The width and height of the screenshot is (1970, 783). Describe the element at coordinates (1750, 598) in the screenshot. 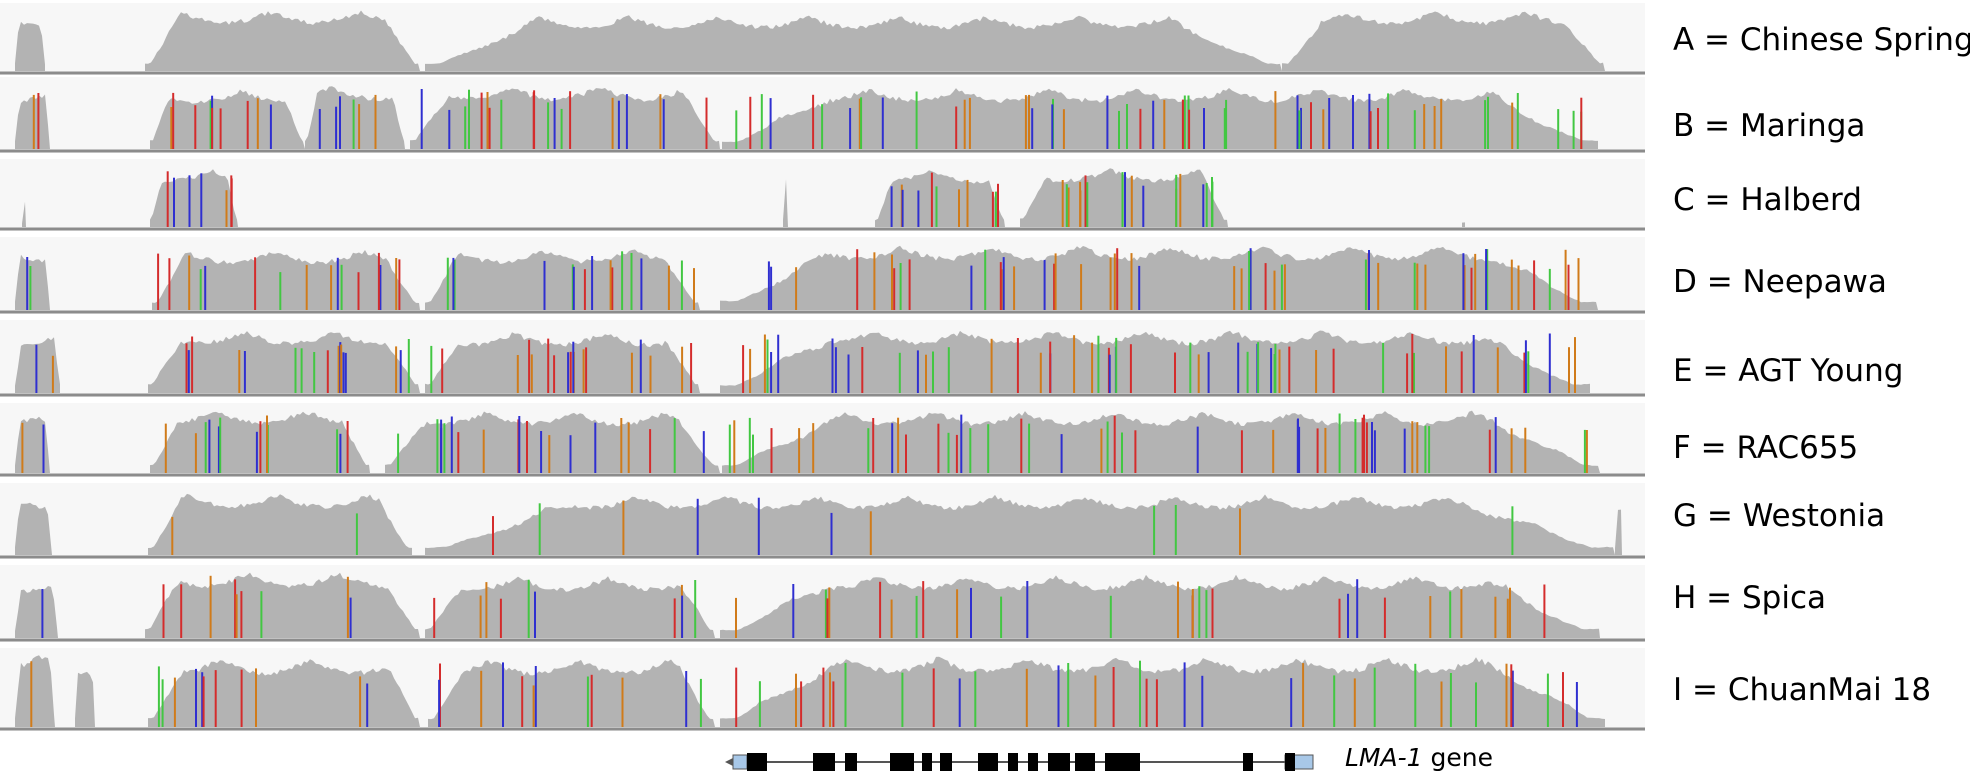

I see `sample-label-h: H = Spica` at that location.